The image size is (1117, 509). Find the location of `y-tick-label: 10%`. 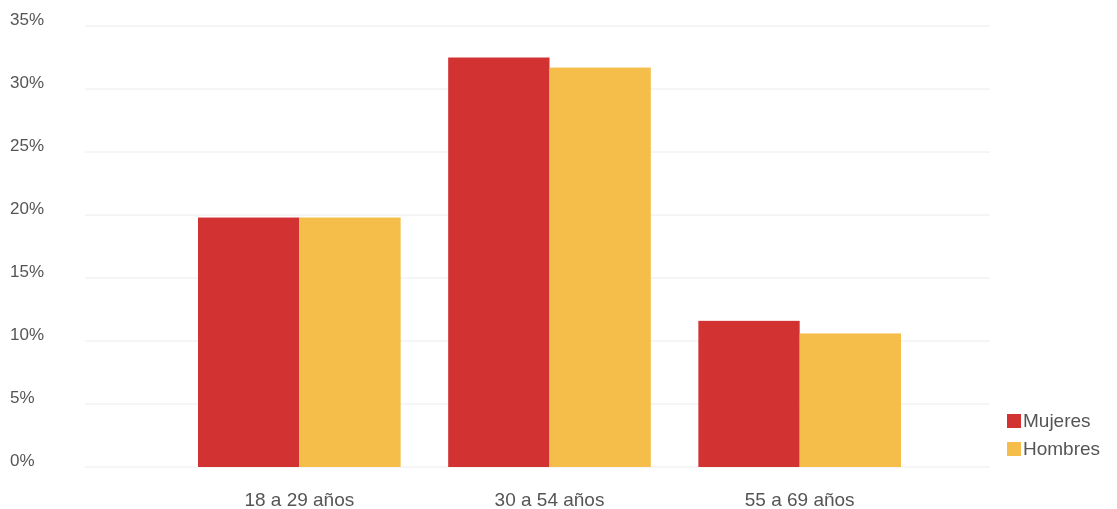

y-tick-label: 10% is located at coordinates (27, 334).